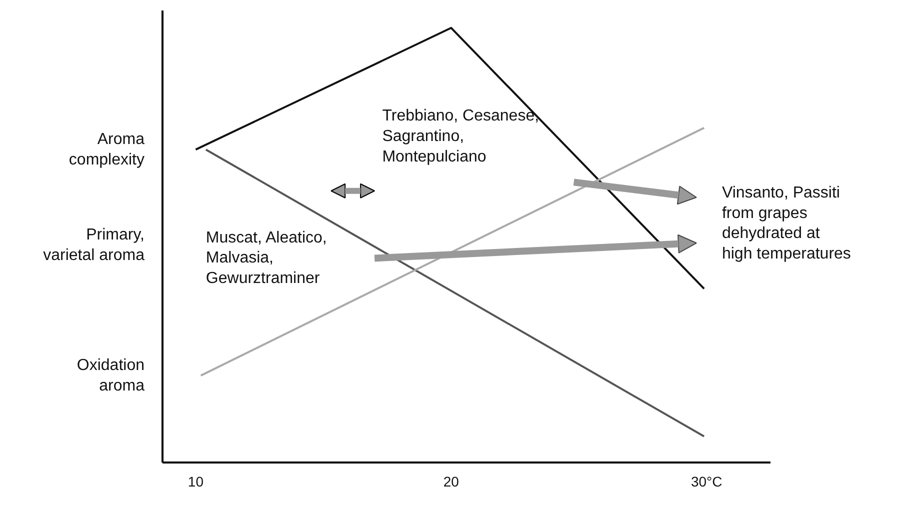  What do you see at coordinates (266, 258) in the screenshot?
I see `annotation: Muscat, Aleatico, Malvasia, Gewurztraminer` at bounding box center [266, 258].